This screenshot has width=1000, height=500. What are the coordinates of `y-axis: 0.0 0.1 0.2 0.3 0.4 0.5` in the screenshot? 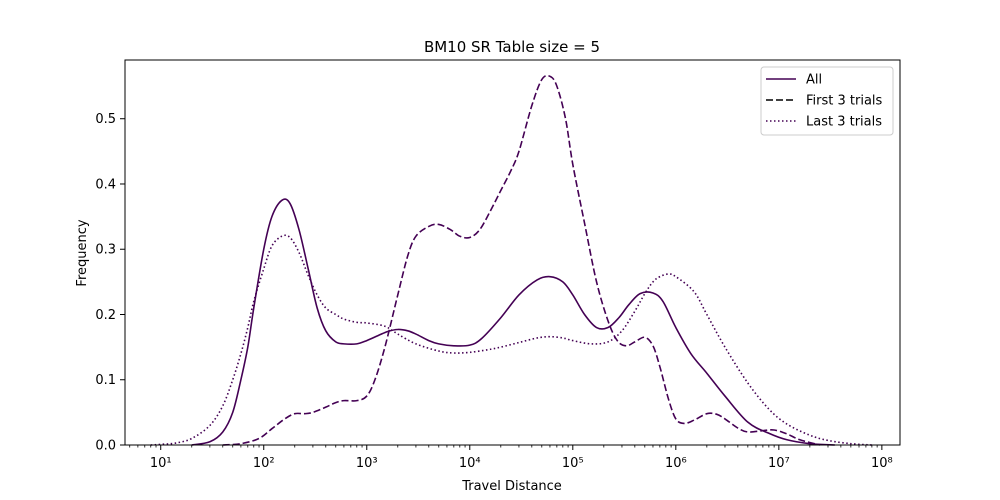 It's located at (110, 283).